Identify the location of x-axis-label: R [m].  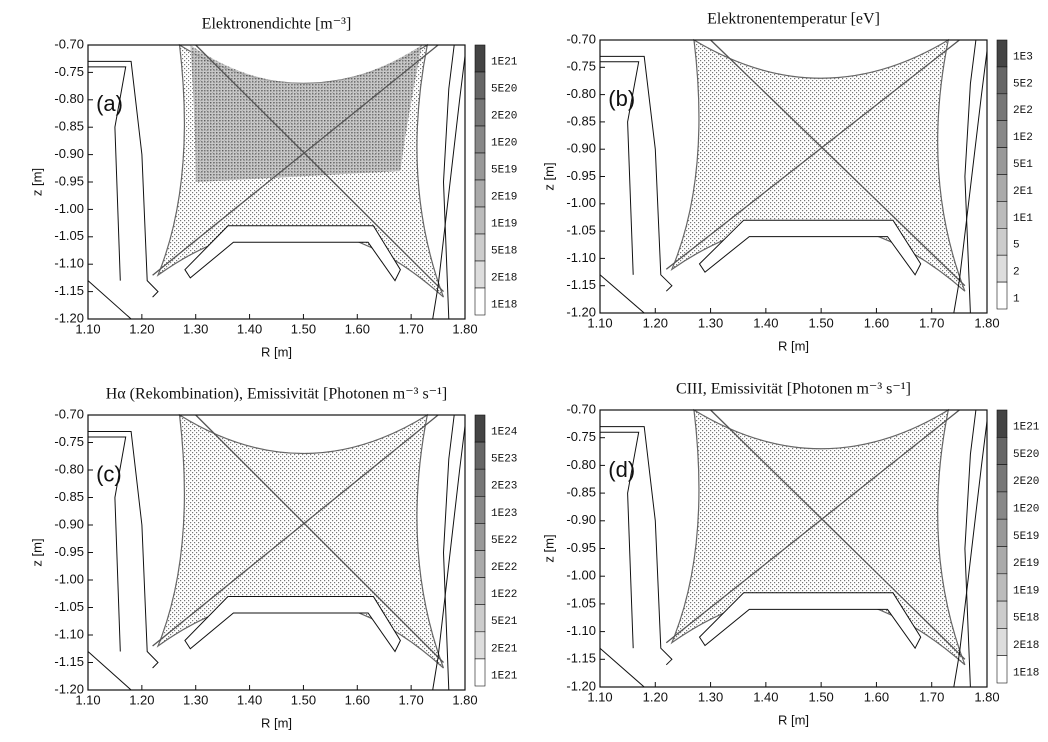
(276, 722).